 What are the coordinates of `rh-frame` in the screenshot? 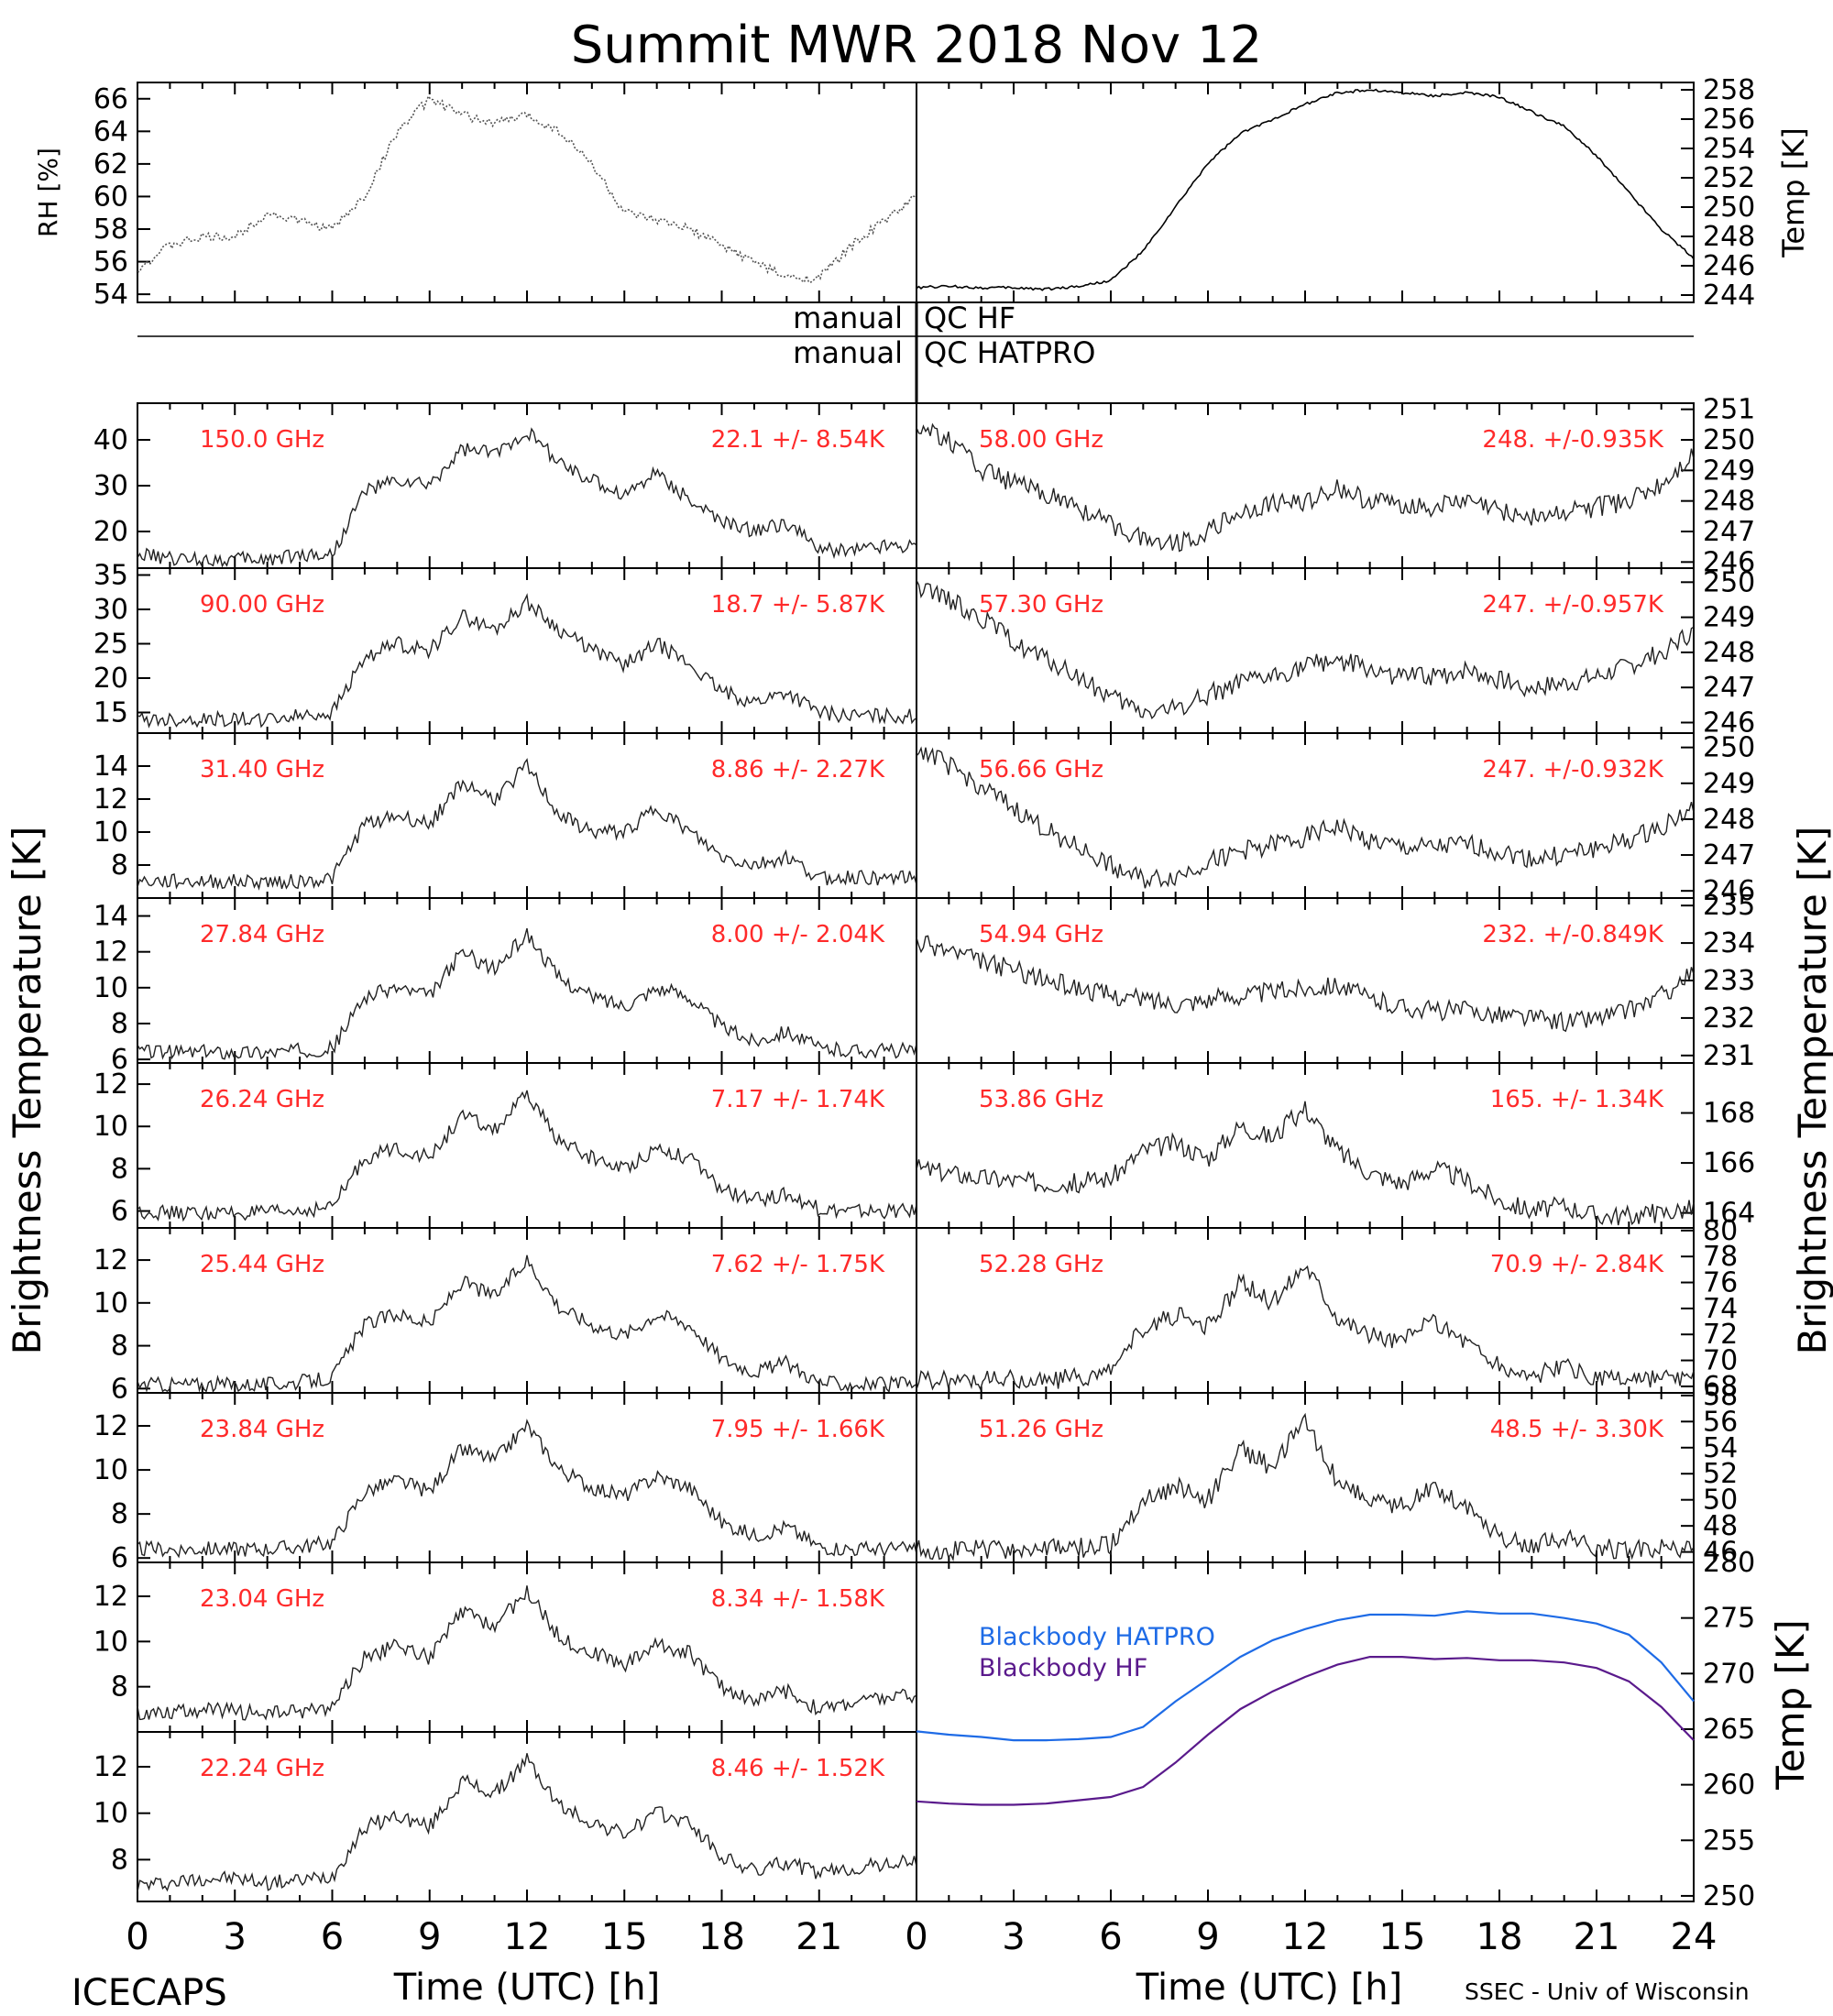 It's located at (527, 192).